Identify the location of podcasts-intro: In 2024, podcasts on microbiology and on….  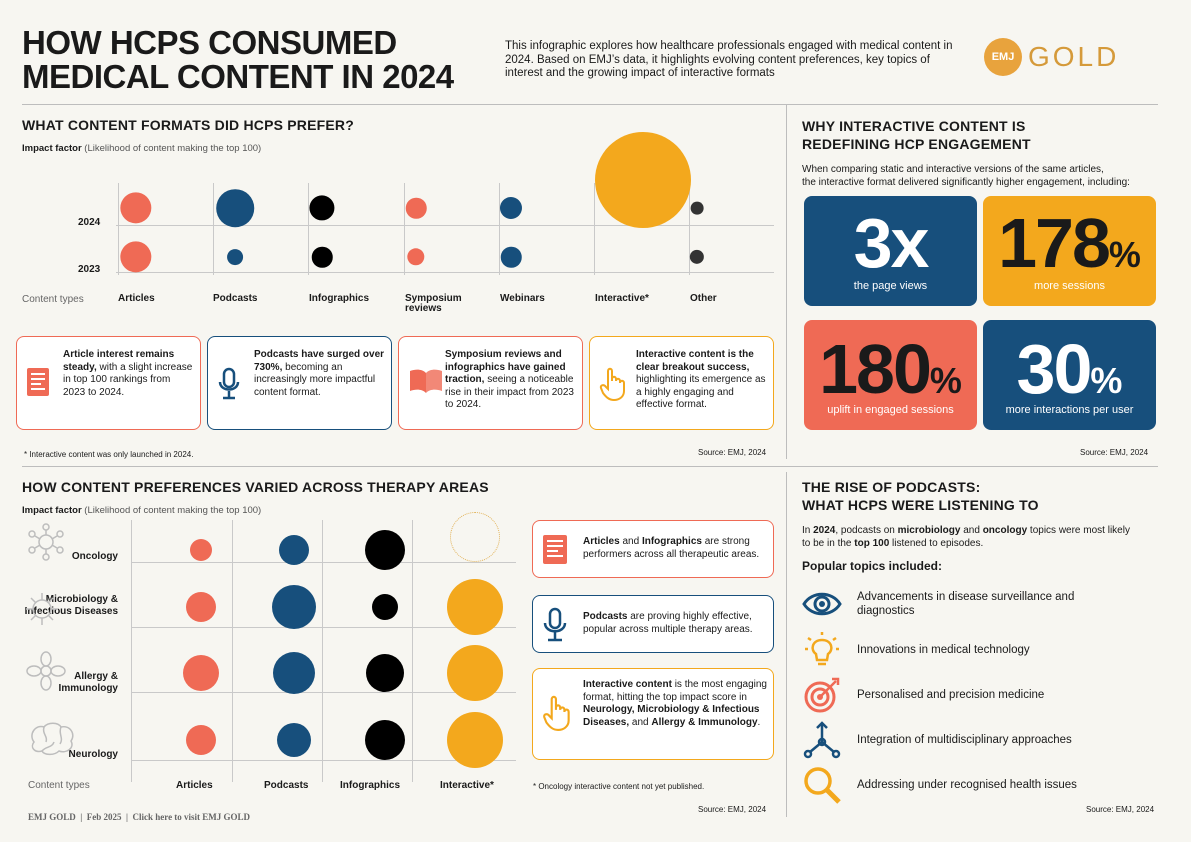
(966, 537).